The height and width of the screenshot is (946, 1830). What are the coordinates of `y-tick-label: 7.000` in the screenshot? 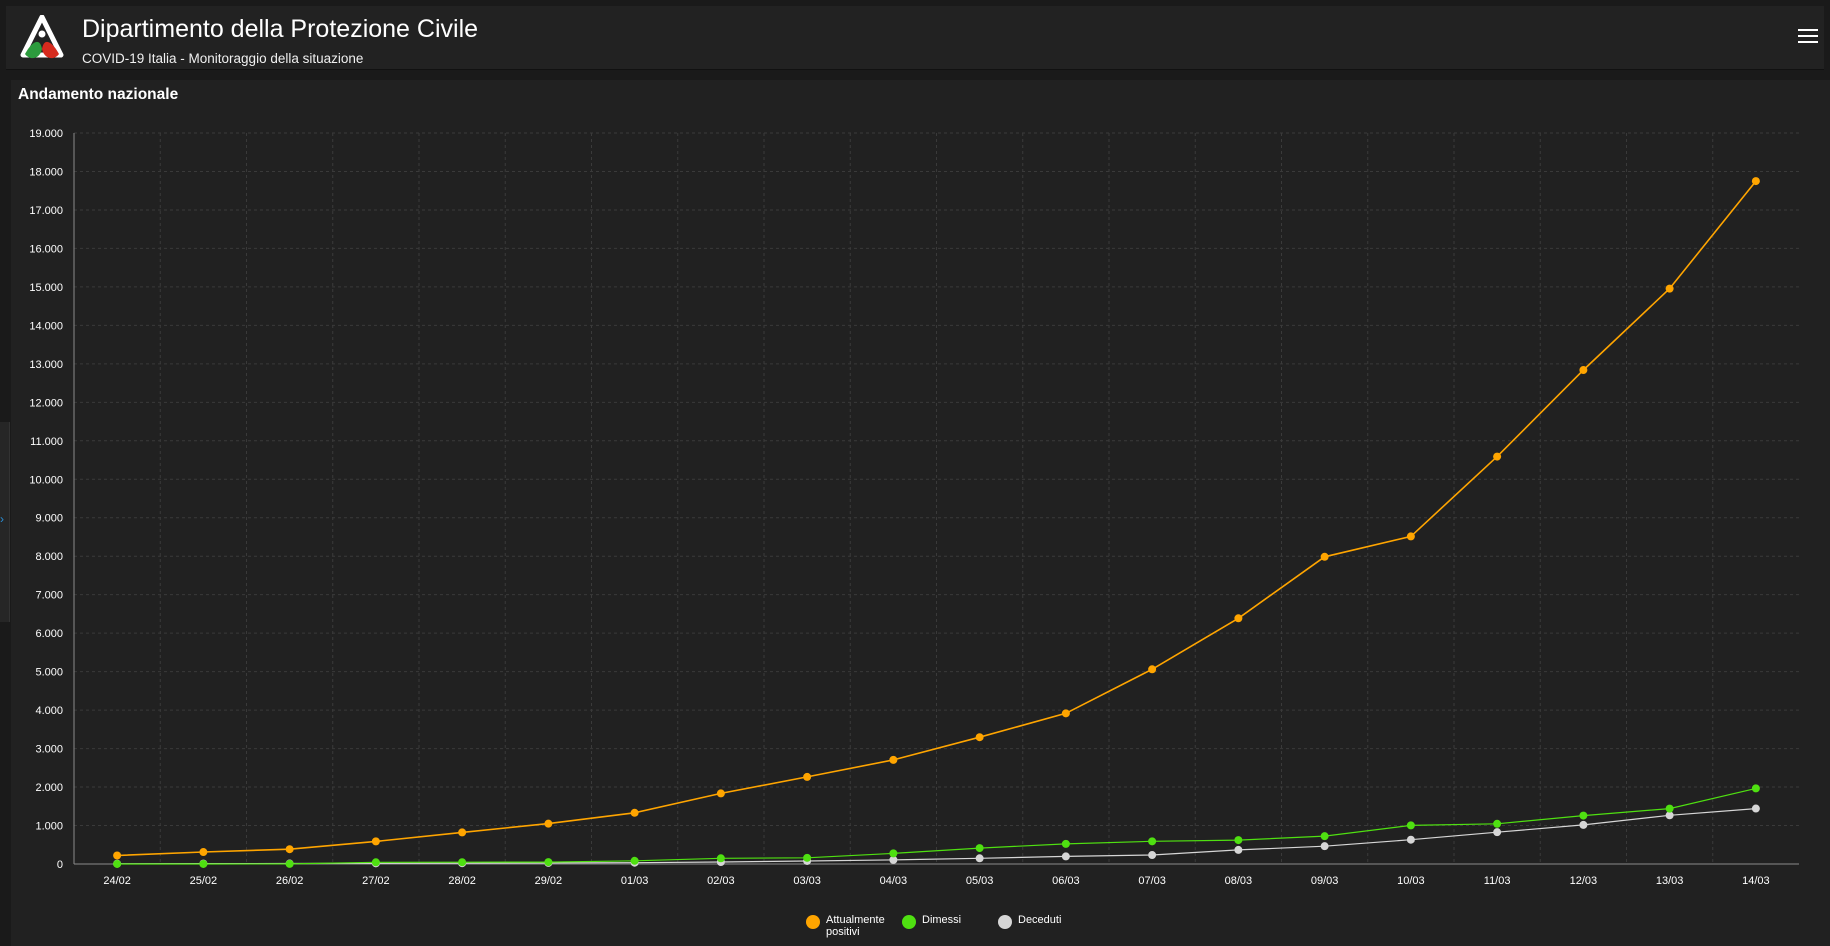 It's located at (49, 596).